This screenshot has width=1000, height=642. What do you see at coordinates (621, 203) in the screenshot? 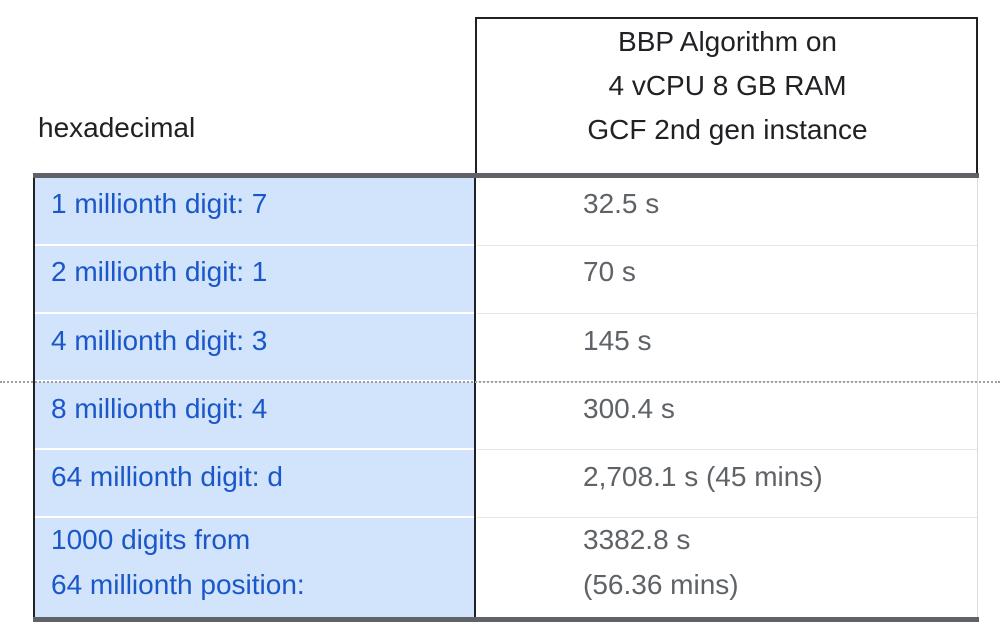
I see `row-value: 32.5 s` at bounding box center [621, 203].